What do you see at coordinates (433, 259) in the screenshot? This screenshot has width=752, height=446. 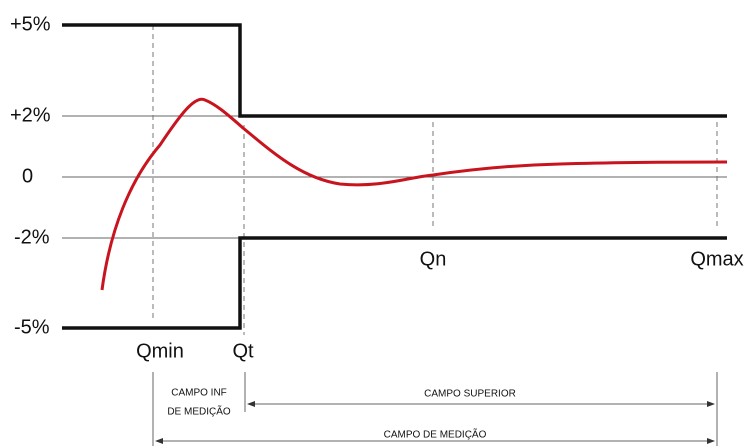 I see `flow-label: Qn` at bounding box center [433, 259].